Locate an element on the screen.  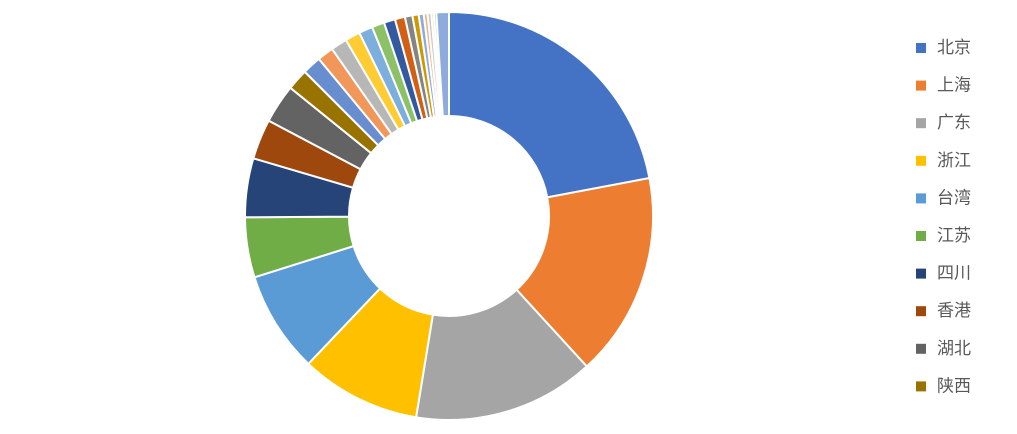
legend-label: 广东 is located at coordinates (954, 123).